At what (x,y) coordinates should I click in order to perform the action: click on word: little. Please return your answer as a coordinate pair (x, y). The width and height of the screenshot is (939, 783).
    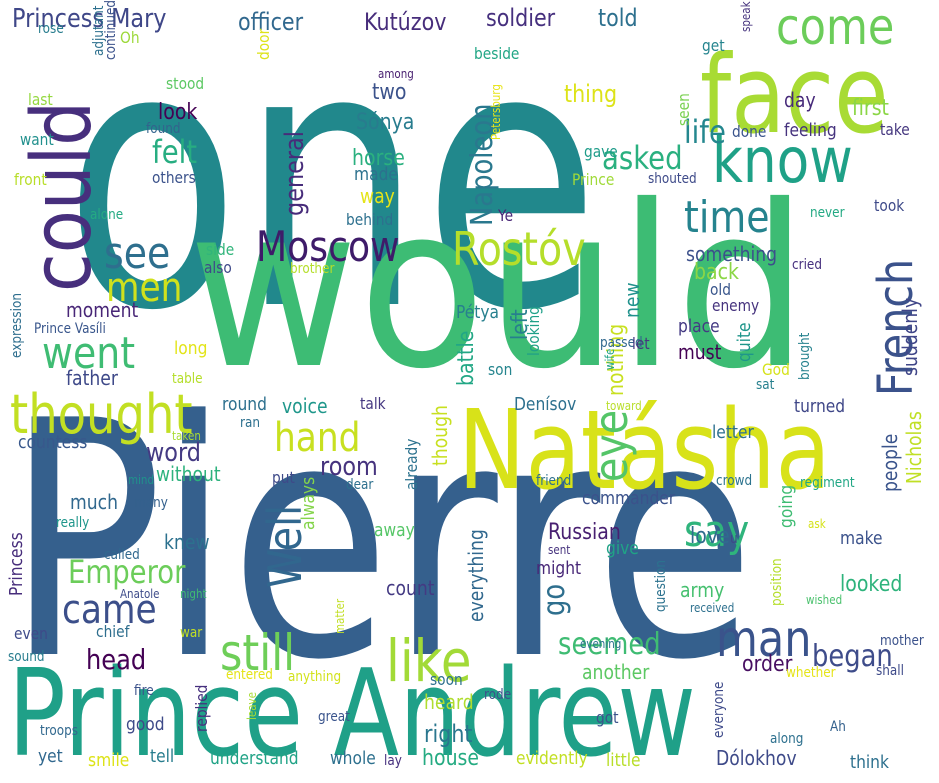
    Looking at the image, I should click on (623, 760).